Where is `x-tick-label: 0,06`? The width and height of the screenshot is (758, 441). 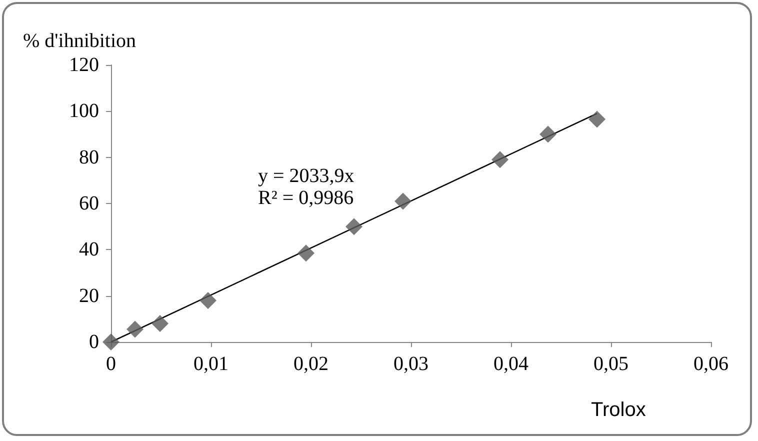
x-tick-label: 0,06 is located at coordinates (711, 364).